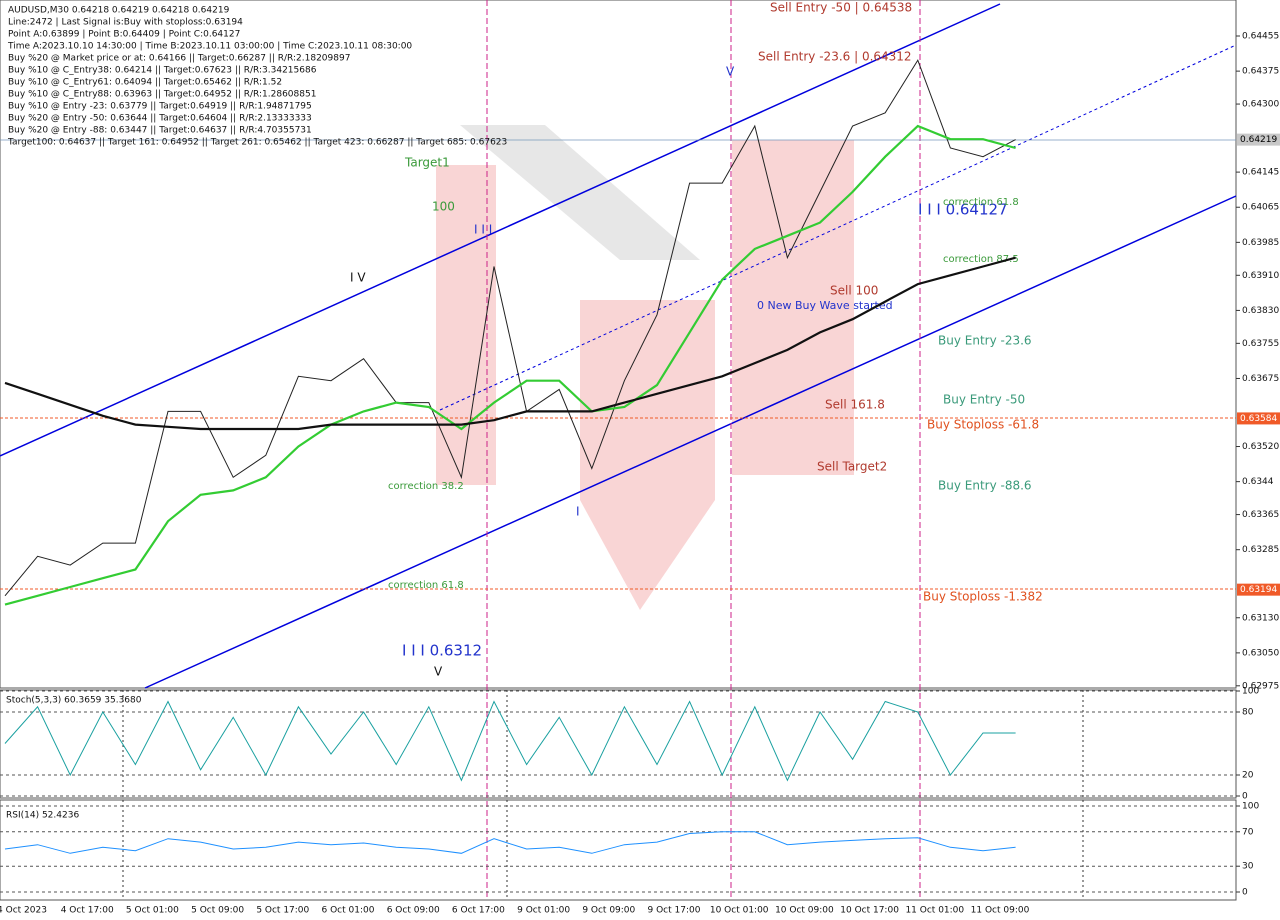 The image size is (1280, 920). I want to click on x-tick-label: 4 Oct 17:00, so click(87, 911).